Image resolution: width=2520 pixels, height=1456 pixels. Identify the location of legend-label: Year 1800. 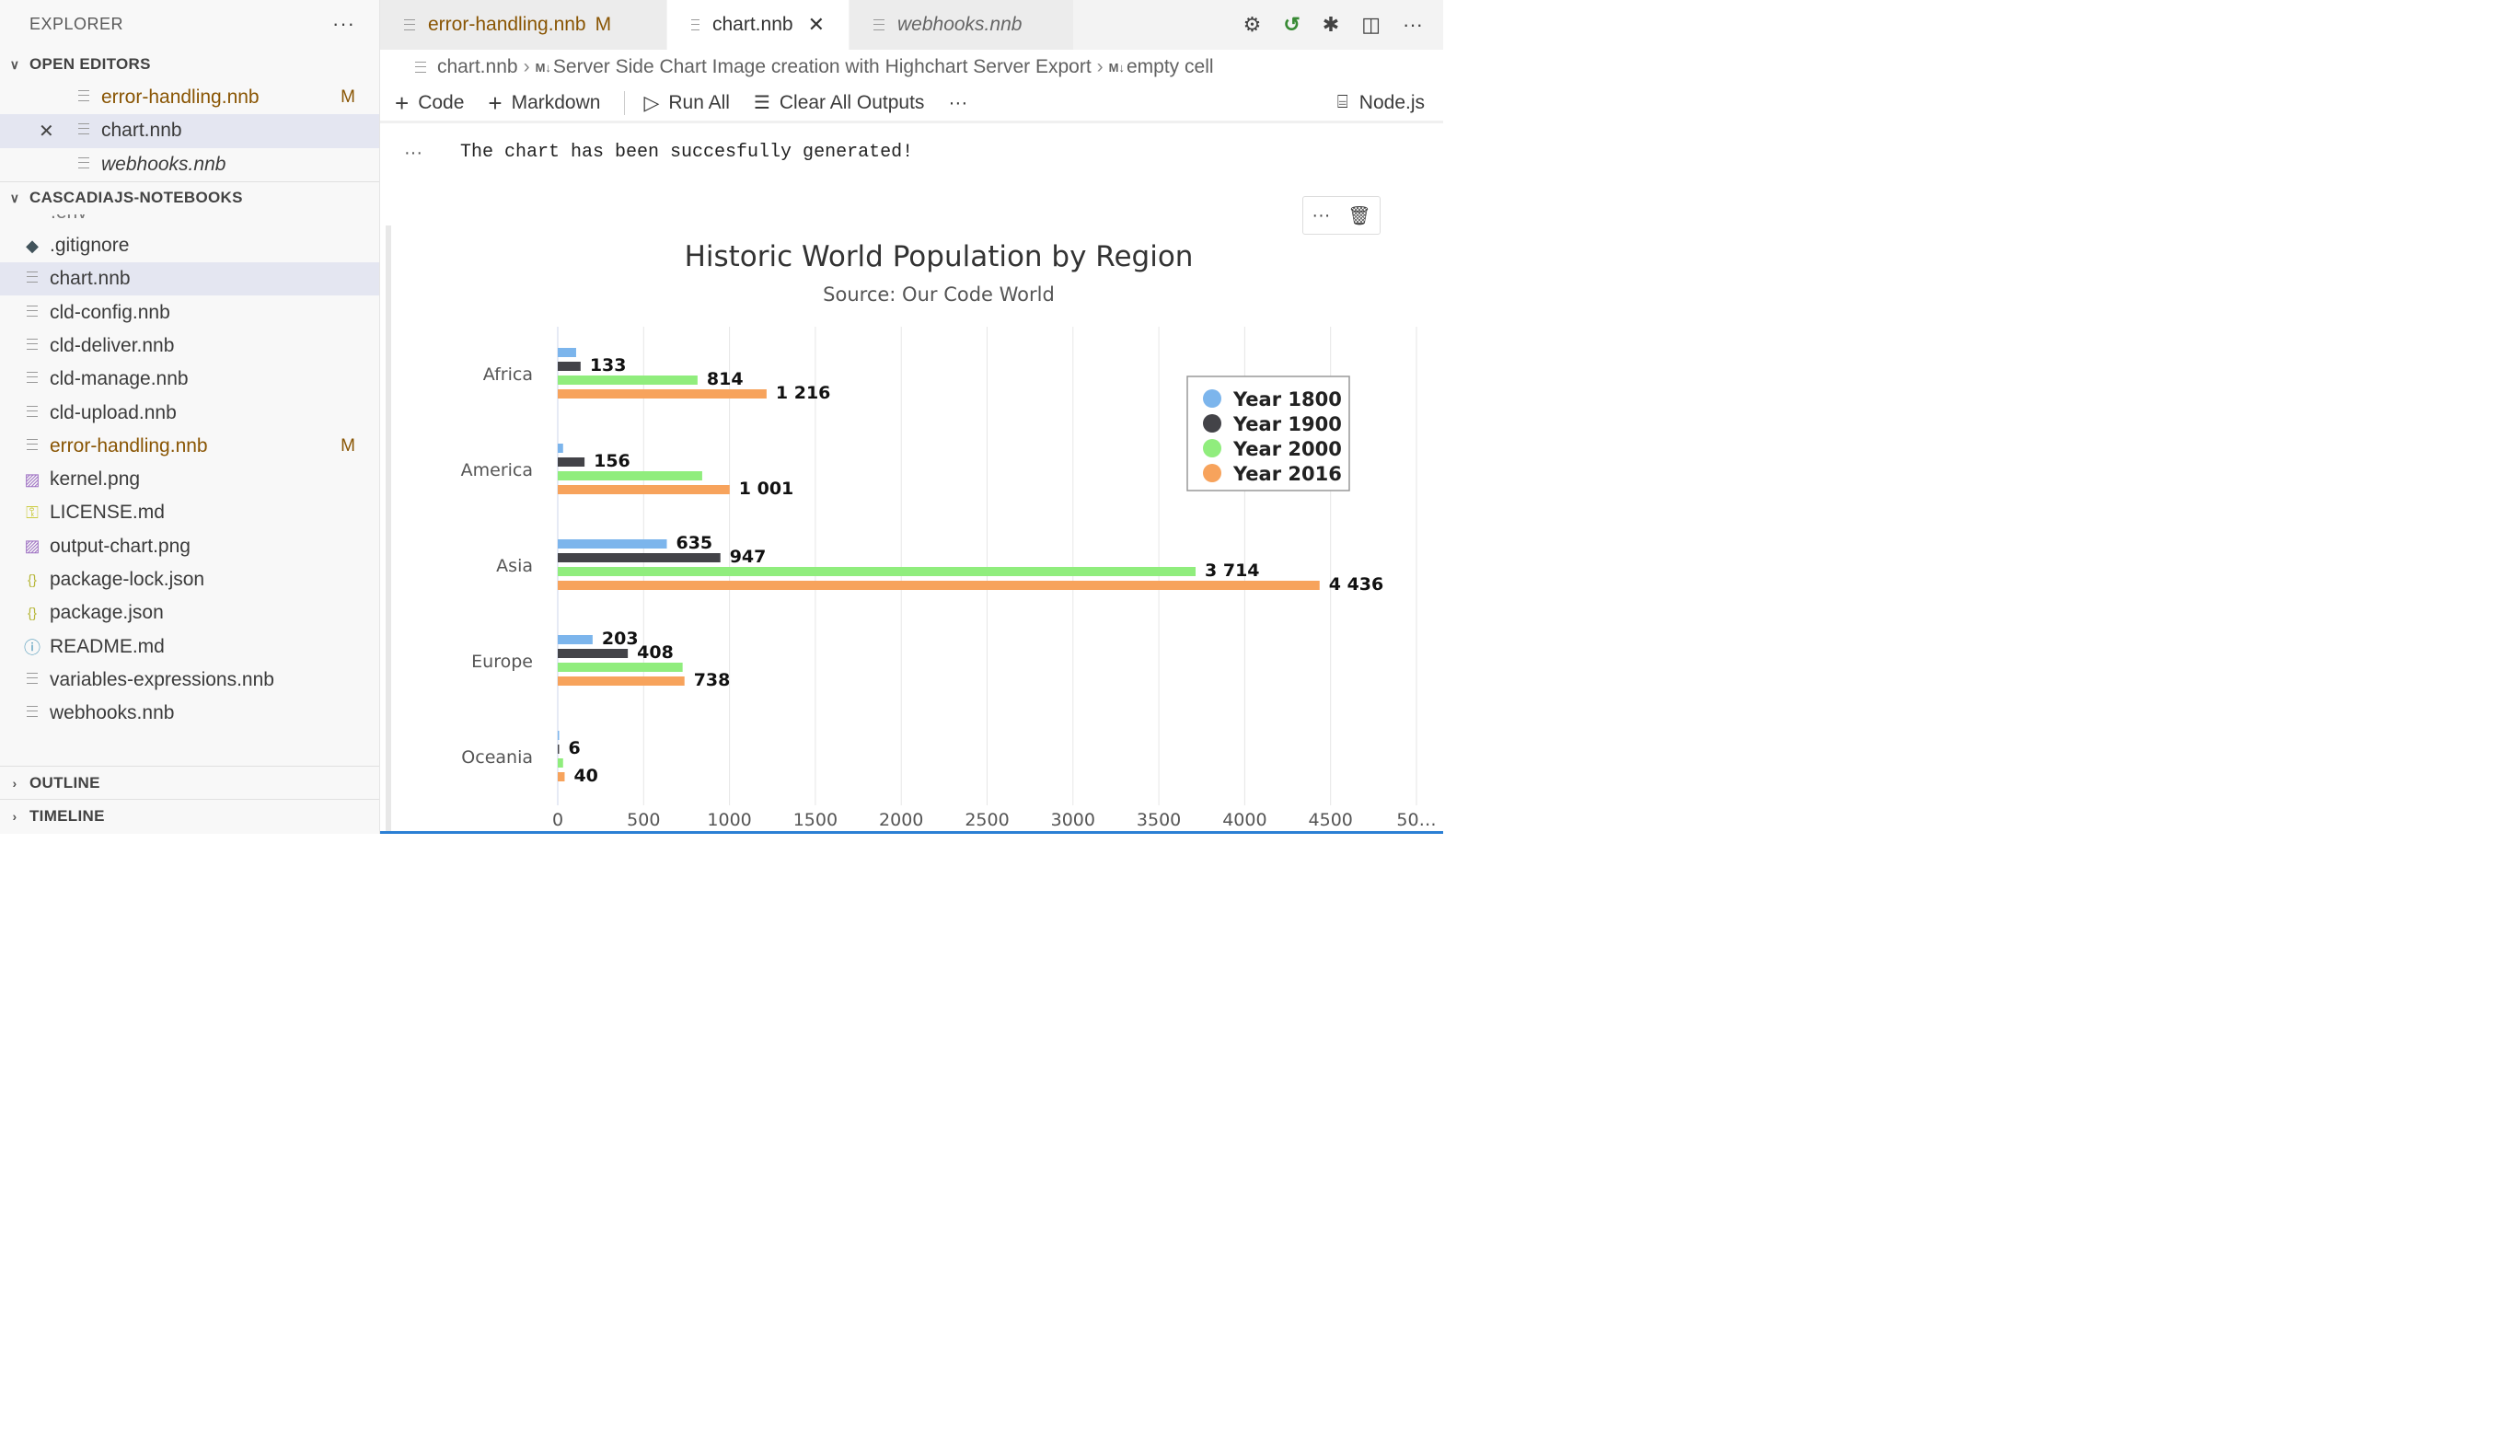
(1287, 399).